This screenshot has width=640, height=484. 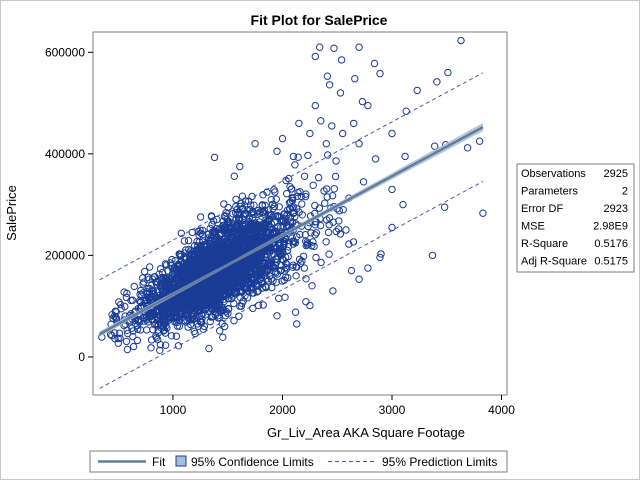 What do you see at coordinates (439, 462) in the screenshot?
I see `legend-prediction-label: 95% Prediction Limits` at bounding box center [439, 462].